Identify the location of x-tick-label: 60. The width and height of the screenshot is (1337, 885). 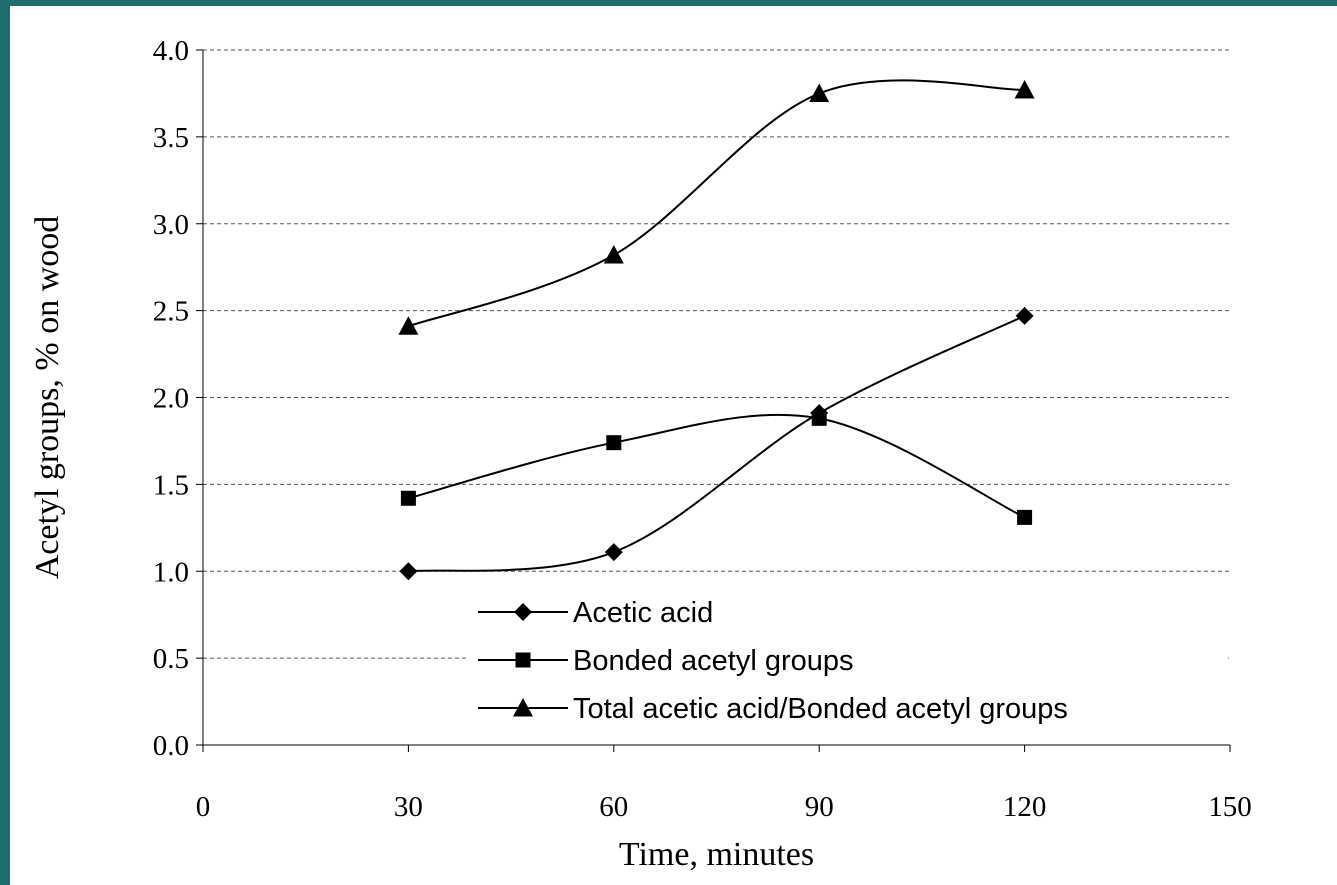
(613, 807).